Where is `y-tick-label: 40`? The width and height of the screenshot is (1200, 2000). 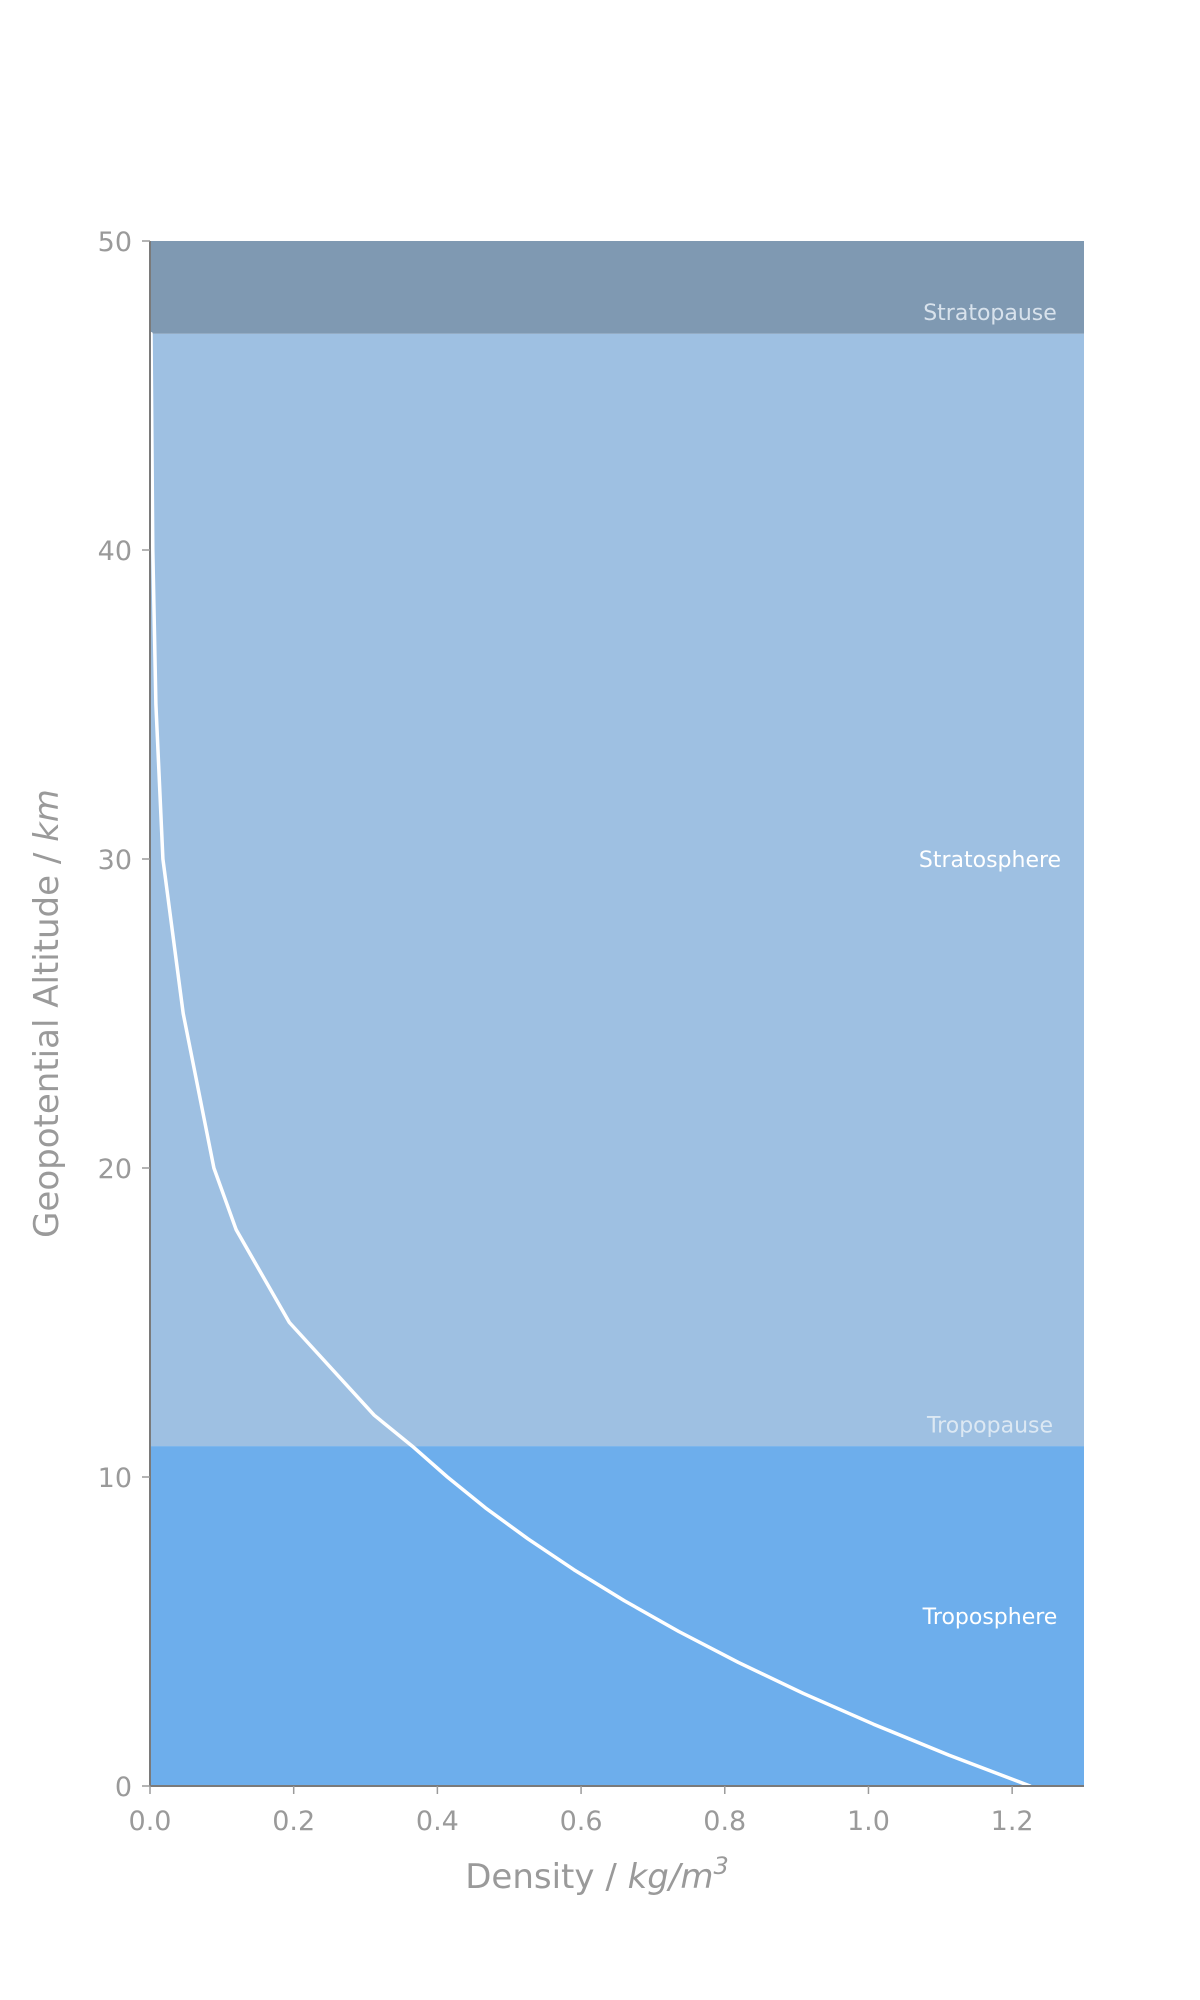 y-tick-label: 40 is located at coordinates (115, 551).